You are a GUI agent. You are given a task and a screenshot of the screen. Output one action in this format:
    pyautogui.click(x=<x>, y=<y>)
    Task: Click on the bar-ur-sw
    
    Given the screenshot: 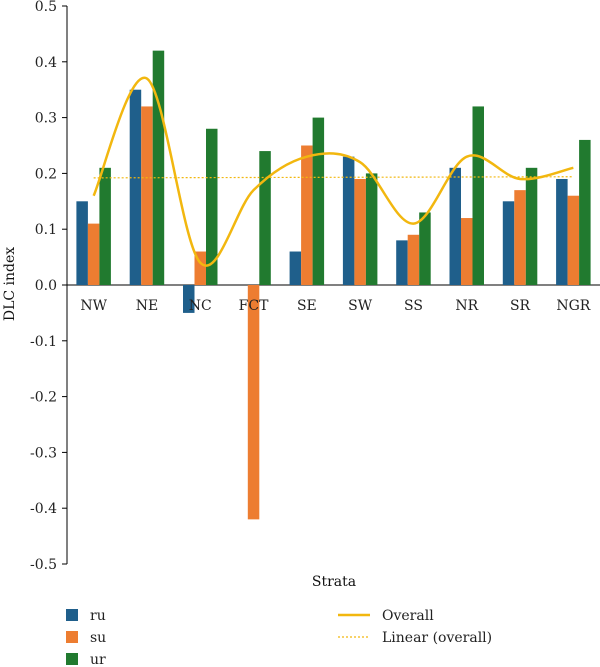 What is the action you would take?
    pyautogui.click(x=371, y=229)
    